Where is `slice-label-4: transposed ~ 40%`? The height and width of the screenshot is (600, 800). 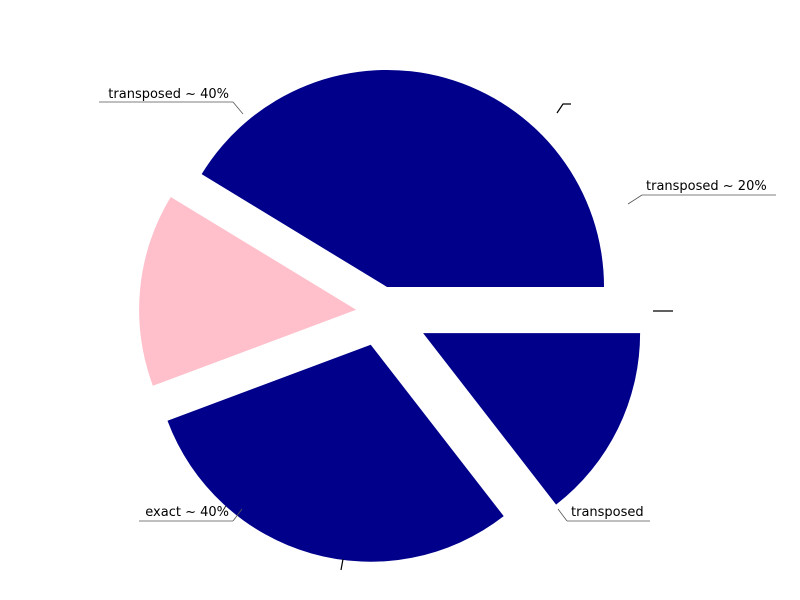
slice-label-4: transposed ~ 40% is located at coordinates (168, 94).